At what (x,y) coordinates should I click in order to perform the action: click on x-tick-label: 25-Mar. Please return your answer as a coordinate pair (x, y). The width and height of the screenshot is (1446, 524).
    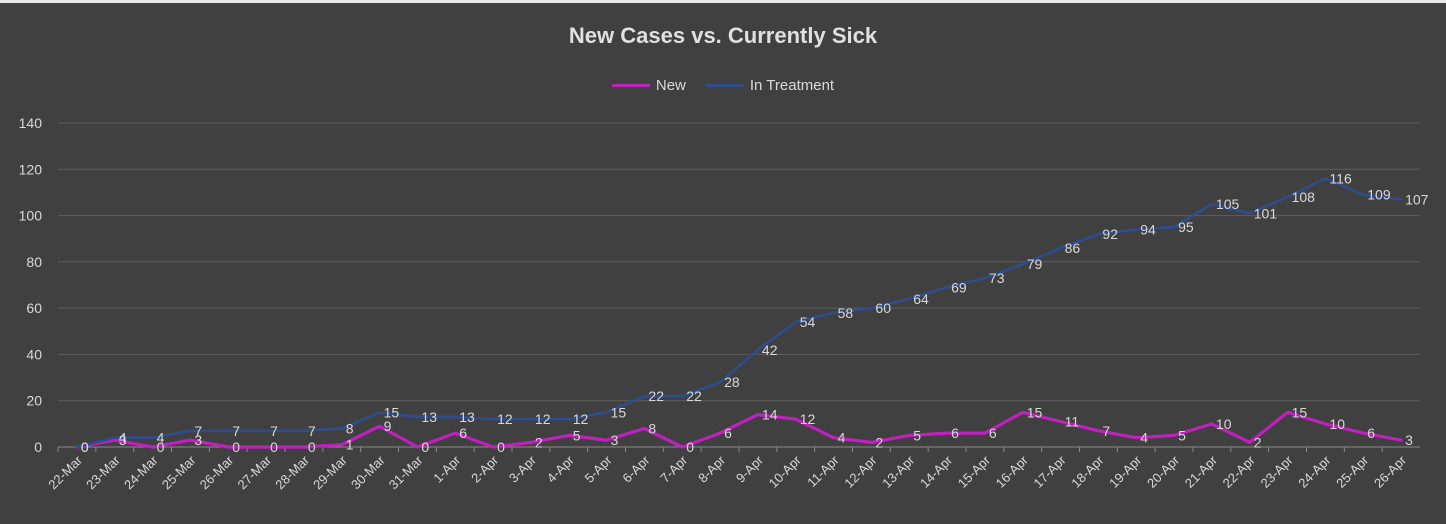
    Looking at the image, I should click on (179, 472).